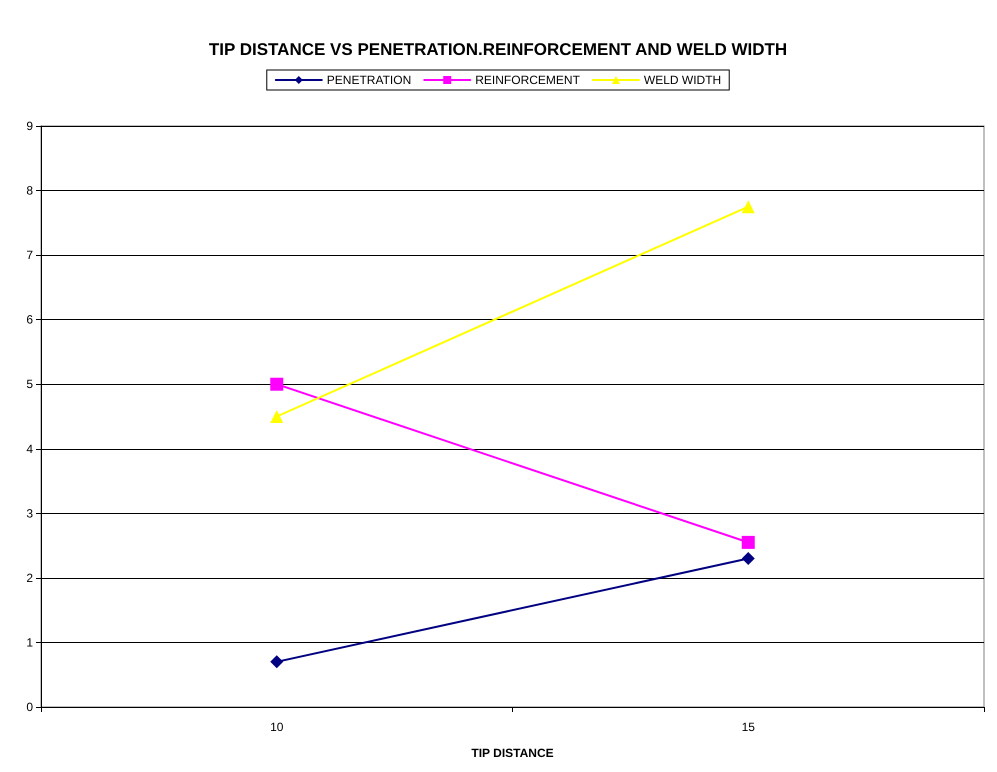 Image resolution: width=997 pixels, height=772 pixels. Describe the element at coordinates (683, 80) in the screenshot. I see `legend-label: WELD WIDTH` at that location.